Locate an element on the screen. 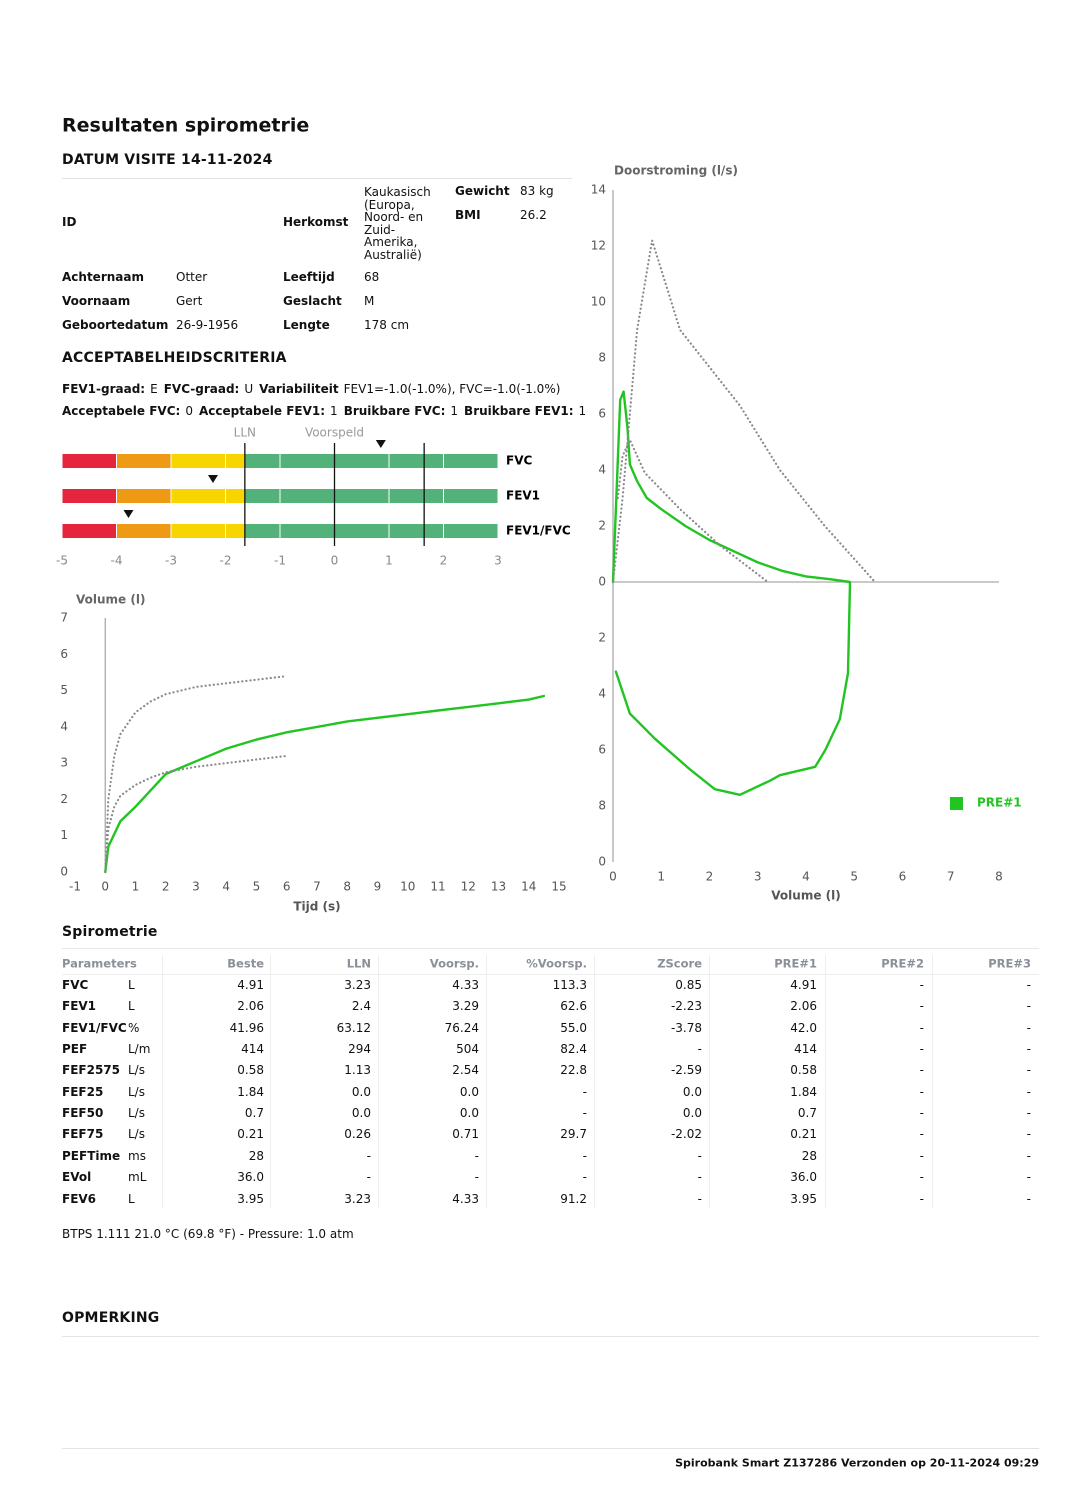 The height and width of the screenshot is (1508, 1071). x-tick-label: -3 is located at coordinates (171, 561).